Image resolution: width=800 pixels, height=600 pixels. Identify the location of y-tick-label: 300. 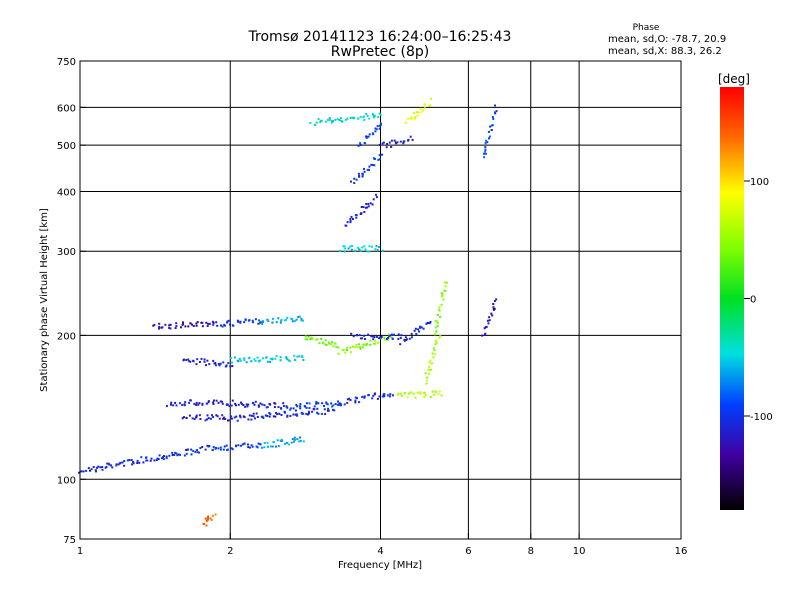
(66, 252).